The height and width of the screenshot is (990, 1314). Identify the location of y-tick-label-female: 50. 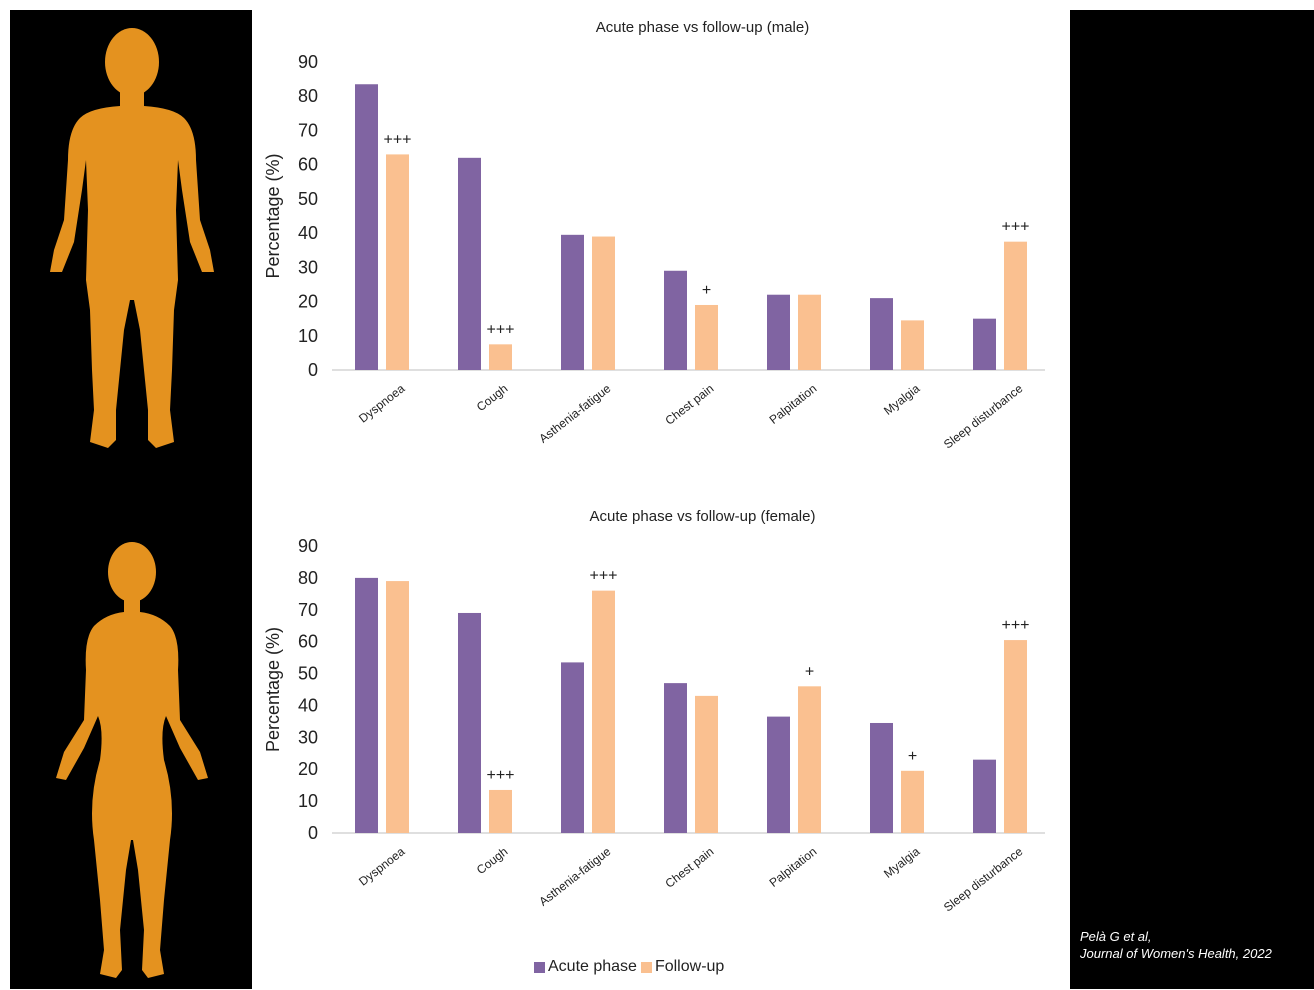
(308, 674).